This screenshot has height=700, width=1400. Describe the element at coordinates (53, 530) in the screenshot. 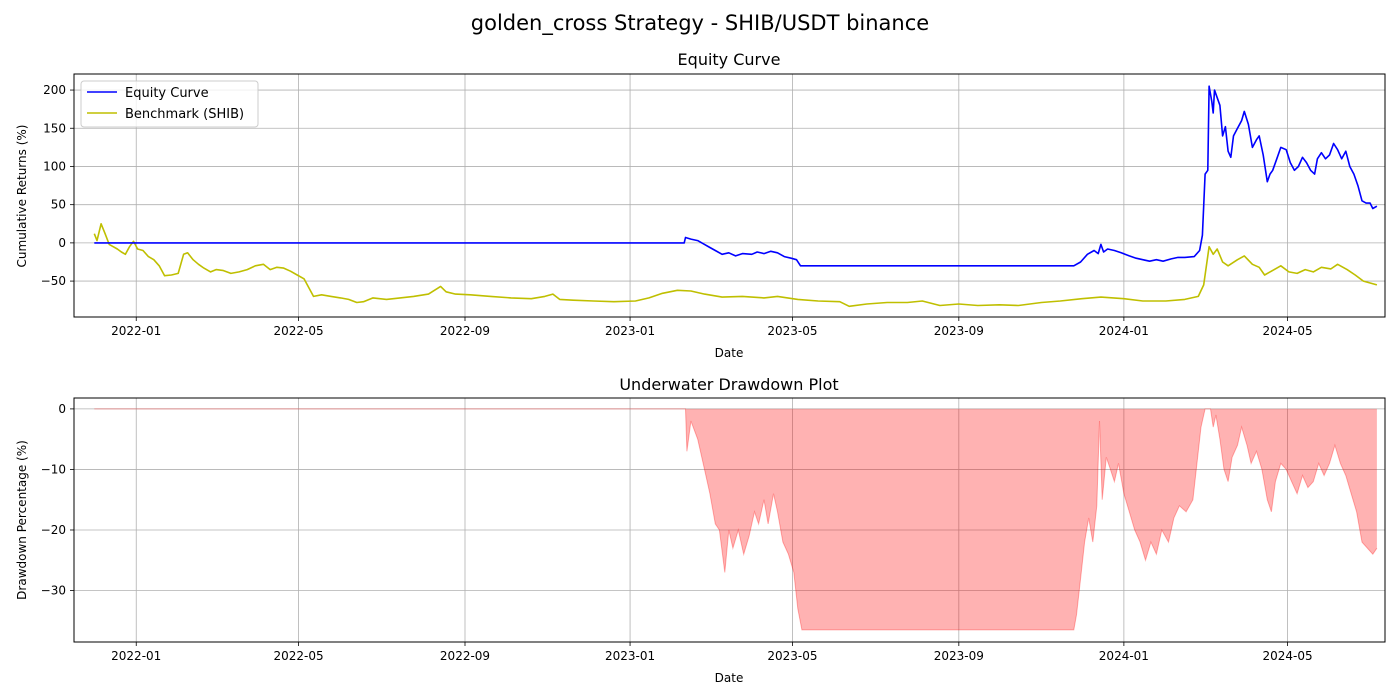

I see `y-tick-label: −20` at that location.